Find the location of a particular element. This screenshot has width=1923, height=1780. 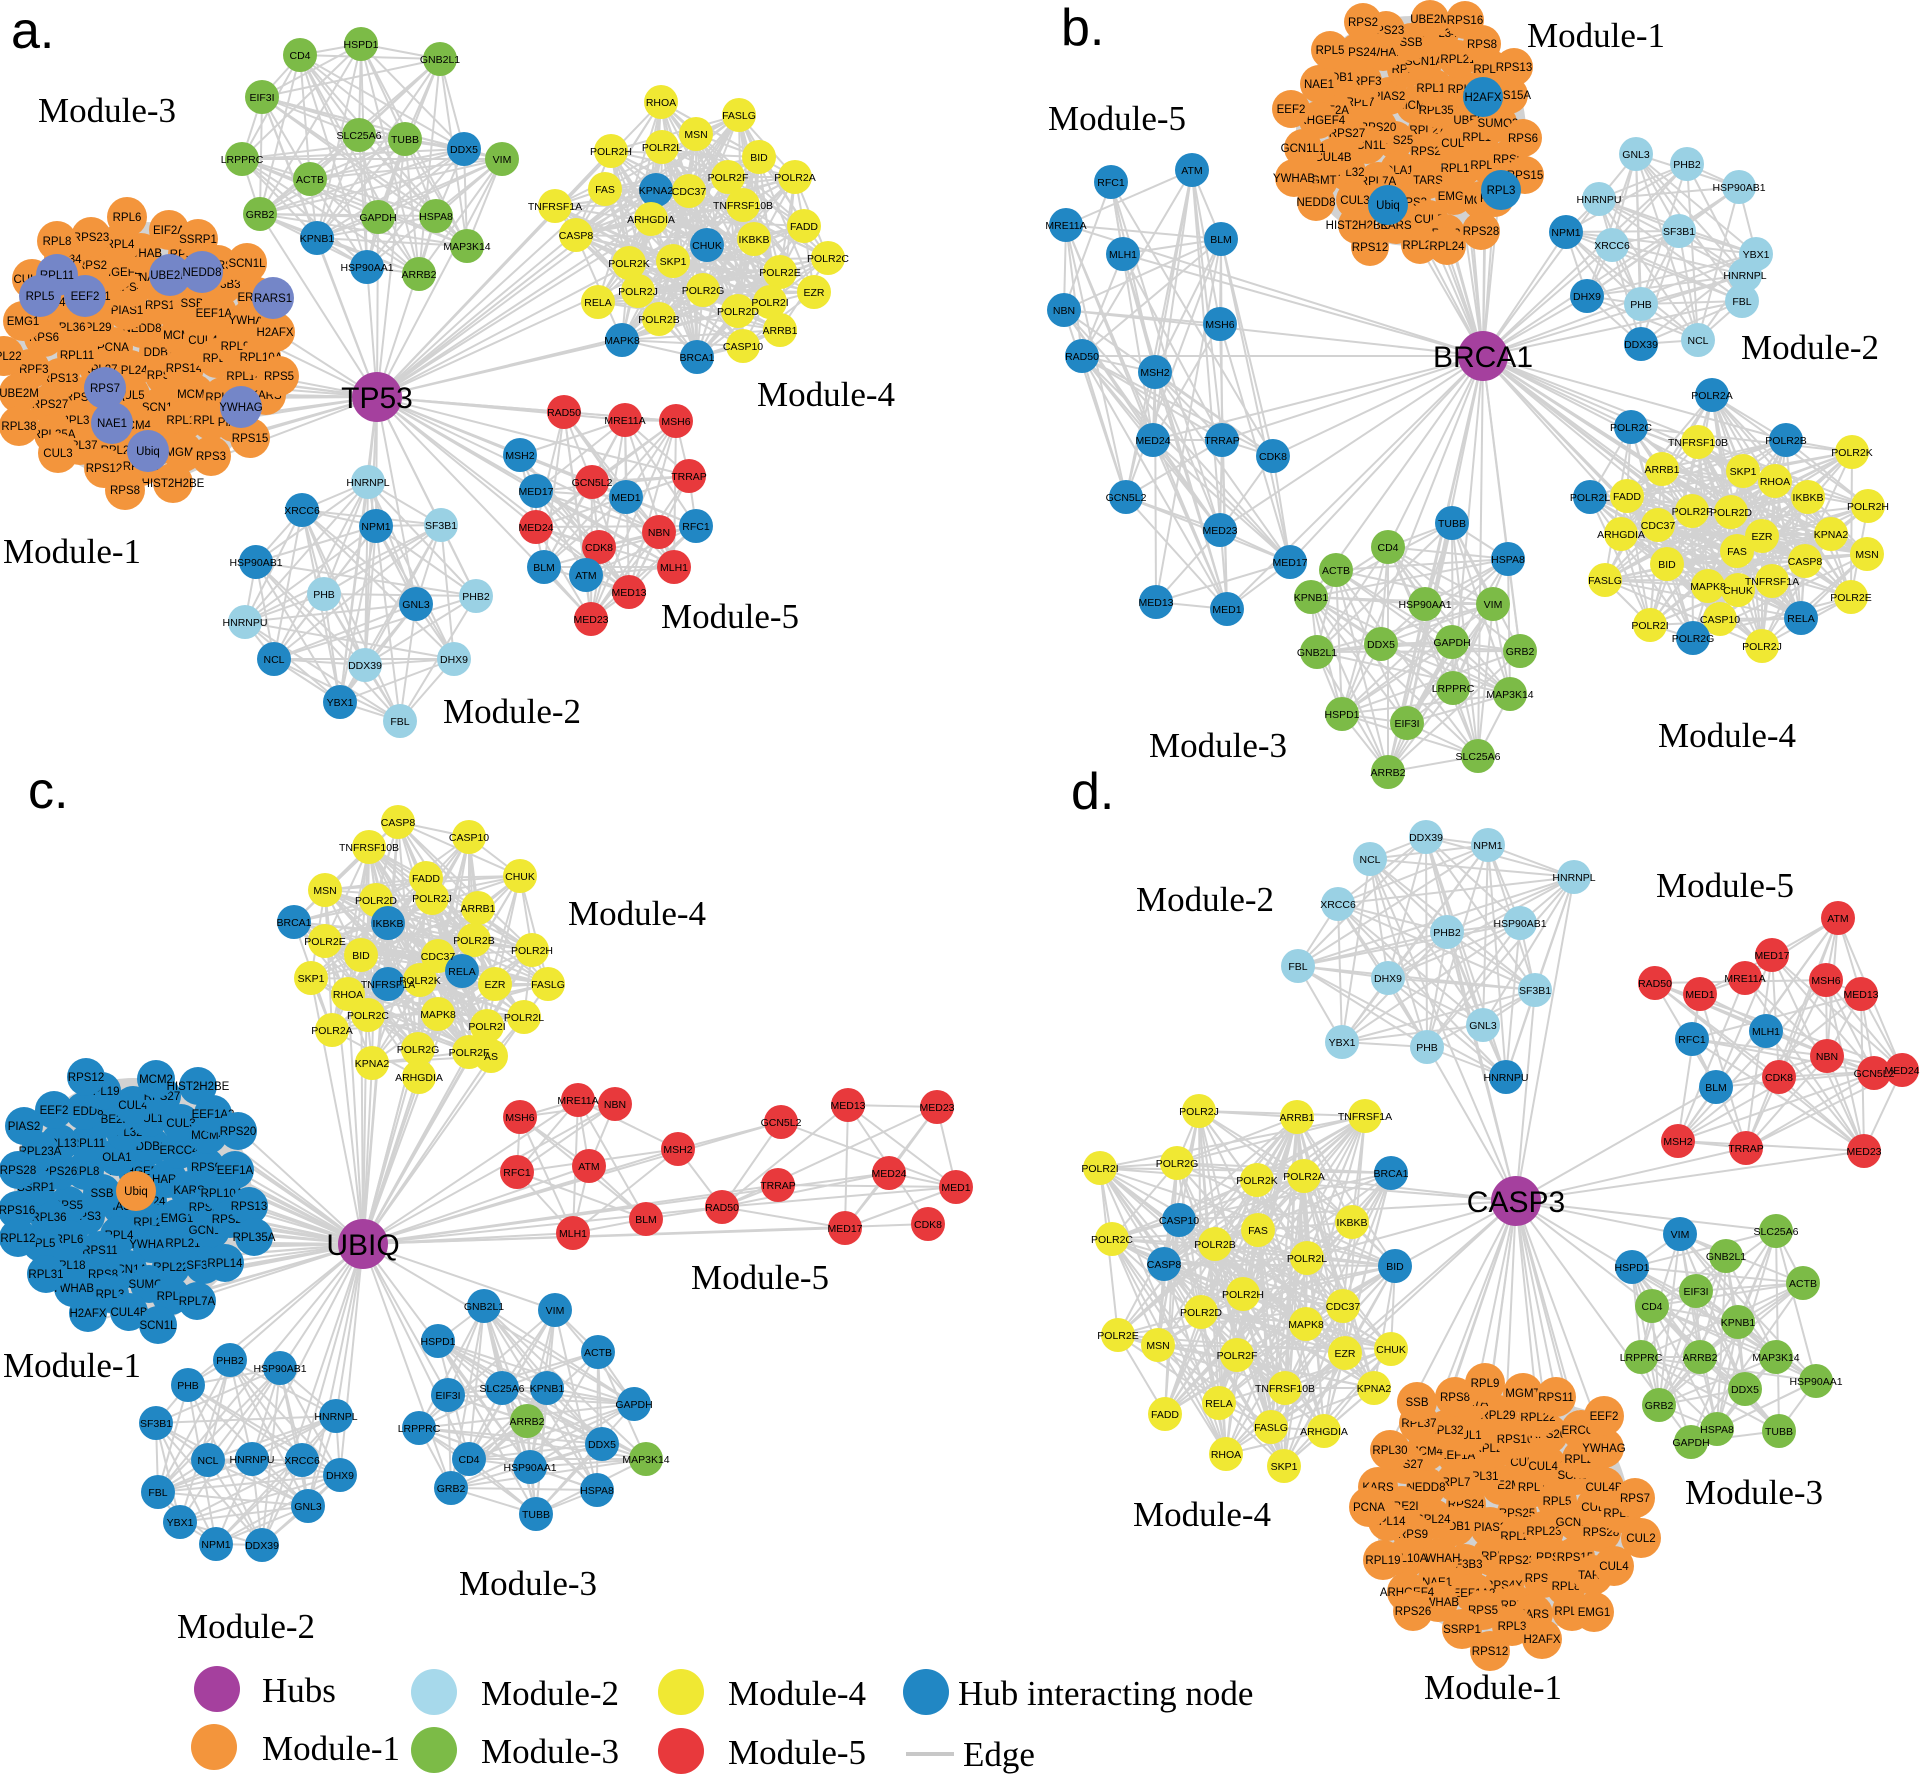

svg-text: POLR2K is located at coordinates (1851, 453).